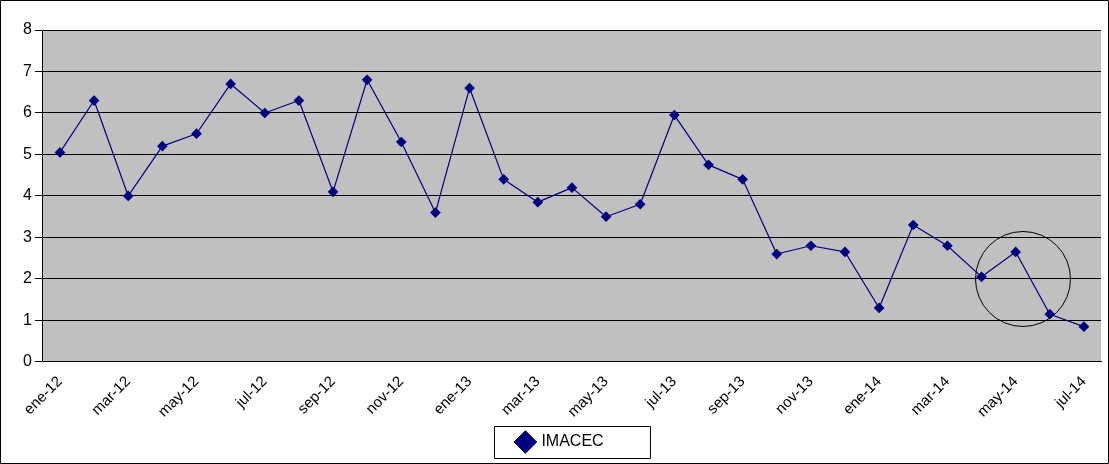  I want to click on y-tick-label: 0, so click(27, 361).